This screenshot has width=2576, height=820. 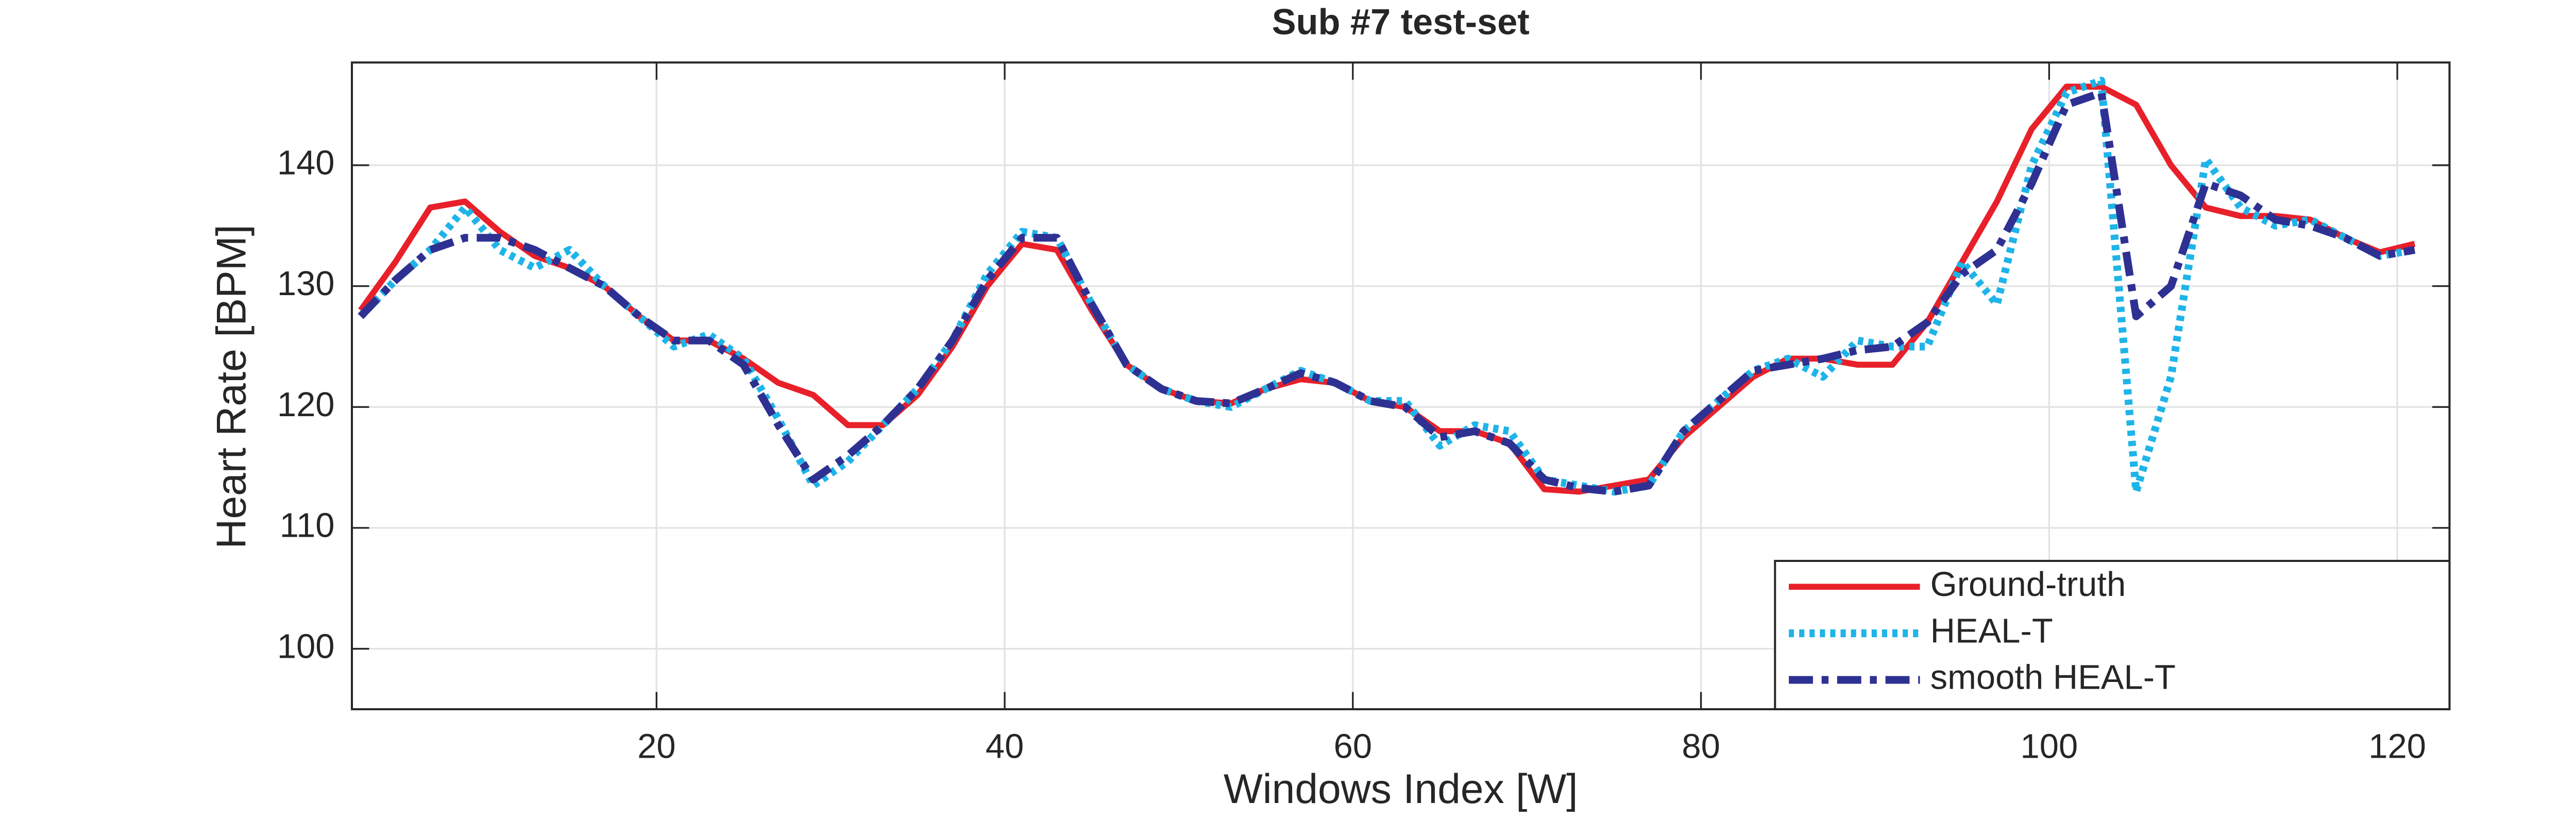 I want to click on x-tick-label: 80, so click(x=1701, y=746).